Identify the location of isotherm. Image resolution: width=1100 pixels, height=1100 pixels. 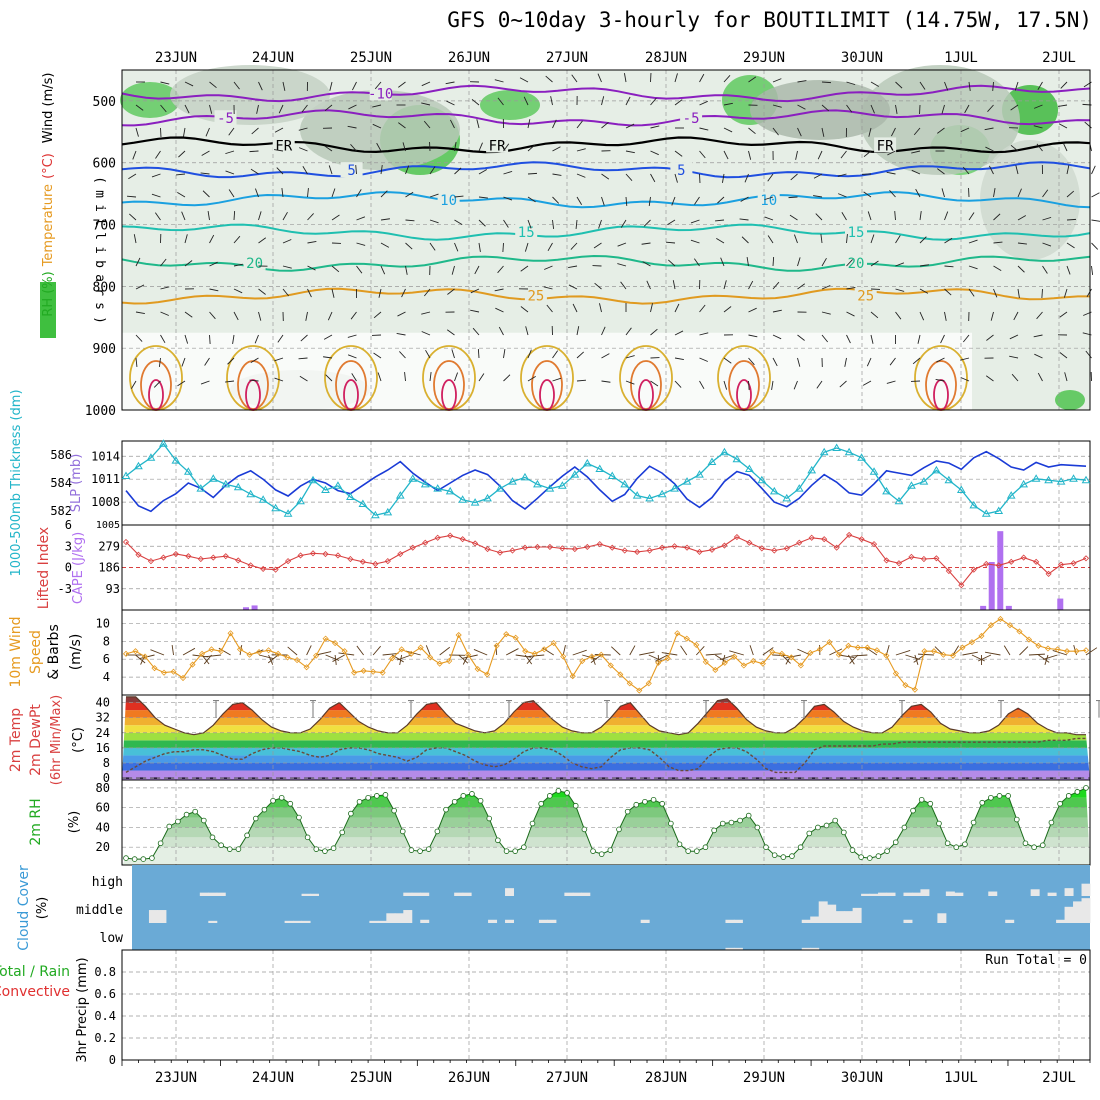
(606, 93).